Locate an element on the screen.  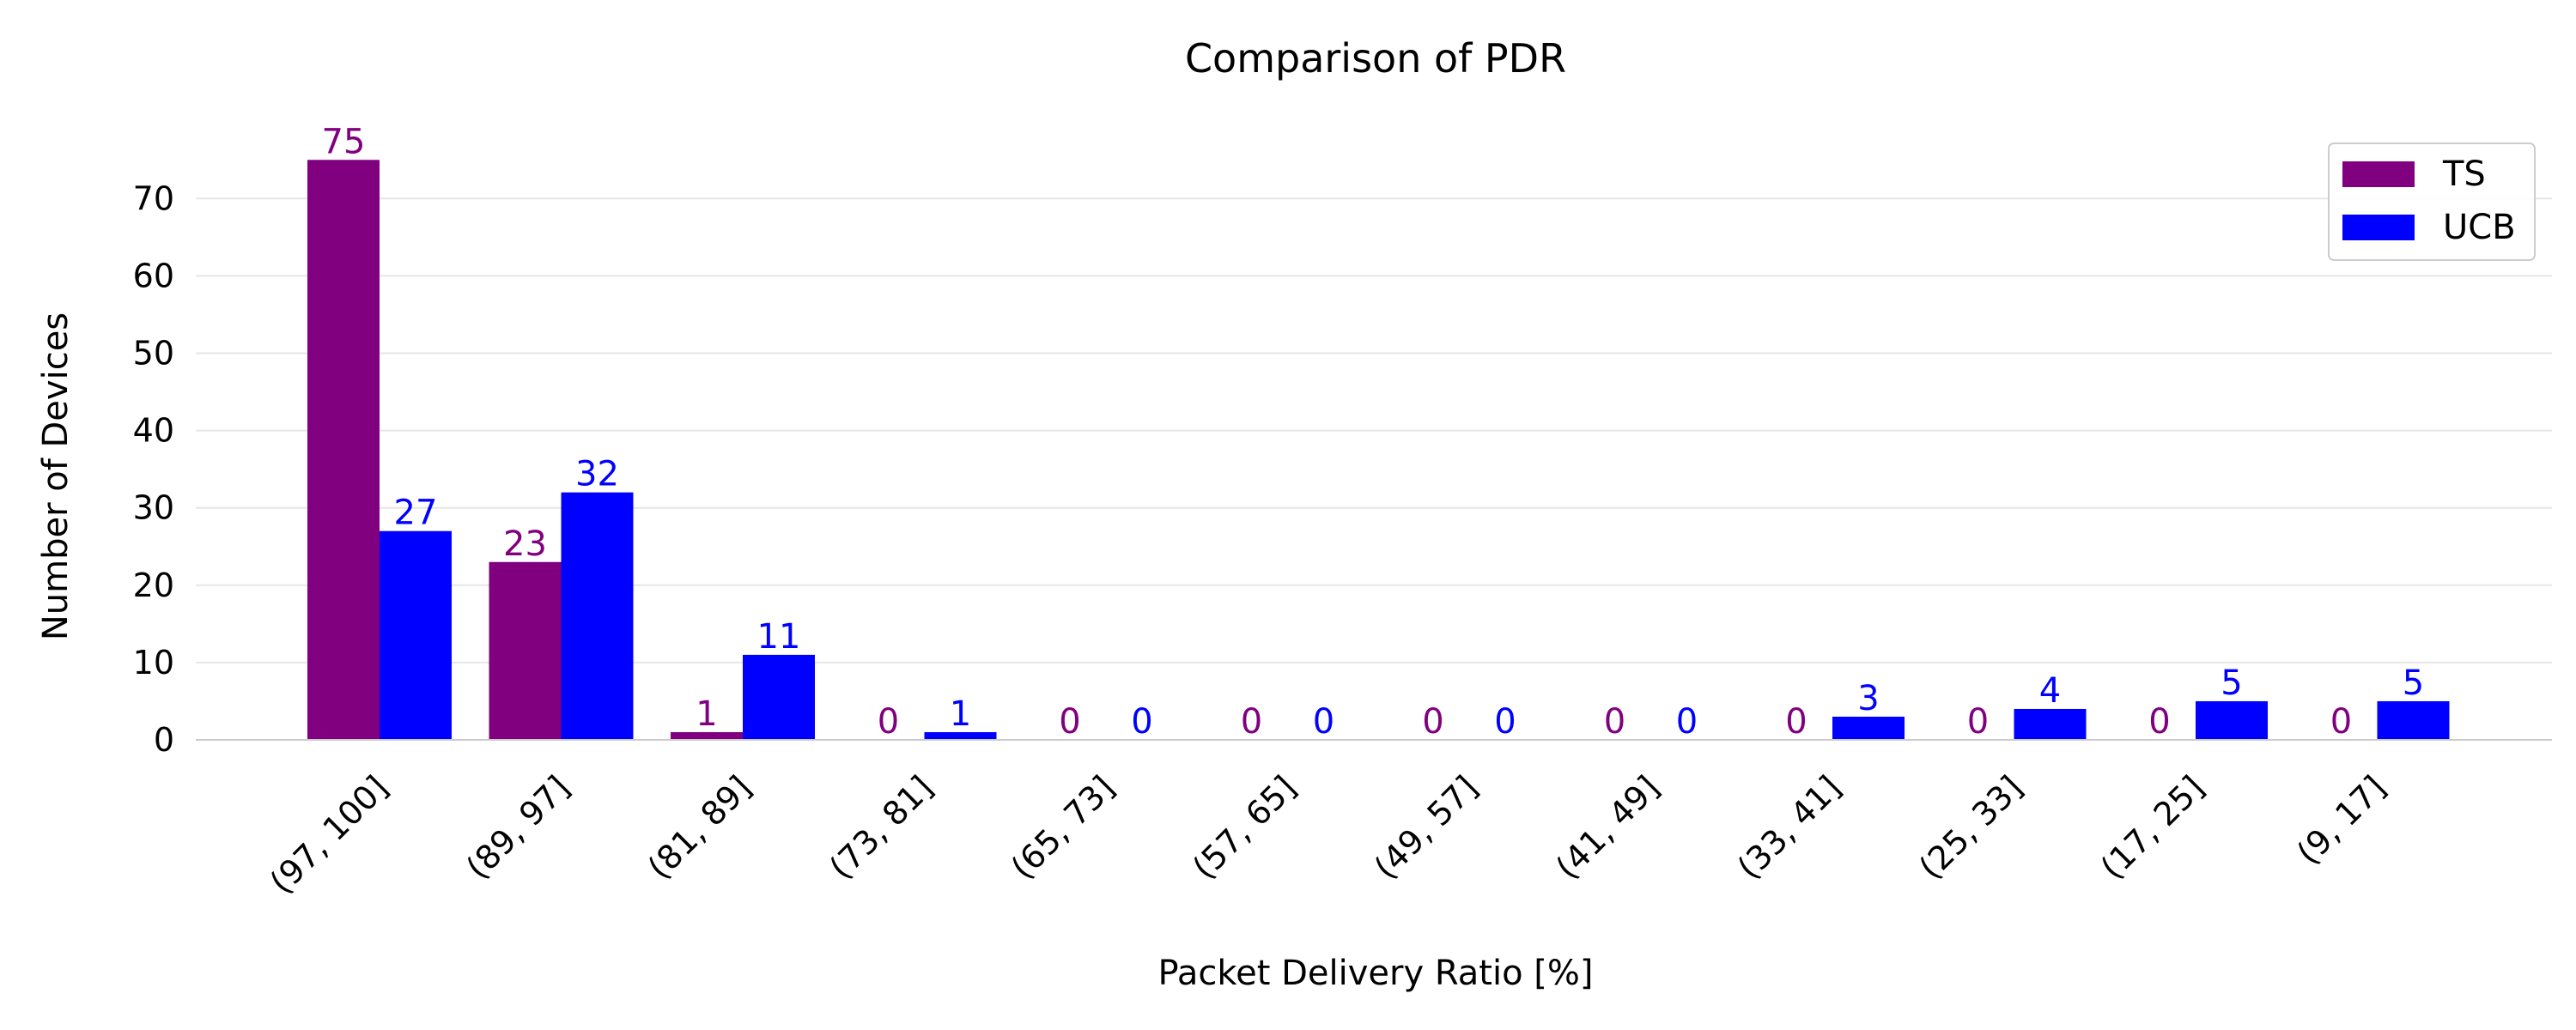
x-tick-10: (17, 25] is located at coordinates (2152, 827).